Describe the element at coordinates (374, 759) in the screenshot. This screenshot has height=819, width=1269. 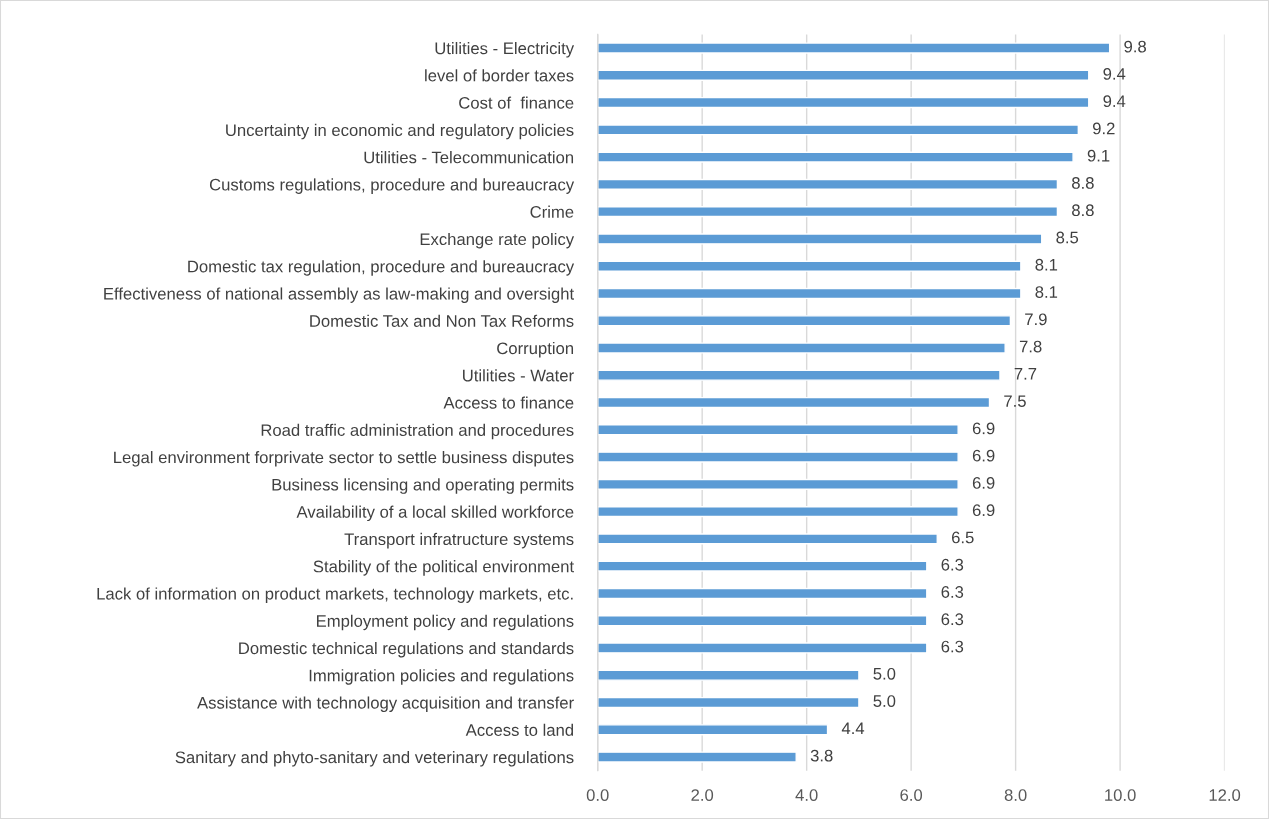
I see `y-tick-label: Sanitary and phyto-sanitary and veterinary regulations` at that location.